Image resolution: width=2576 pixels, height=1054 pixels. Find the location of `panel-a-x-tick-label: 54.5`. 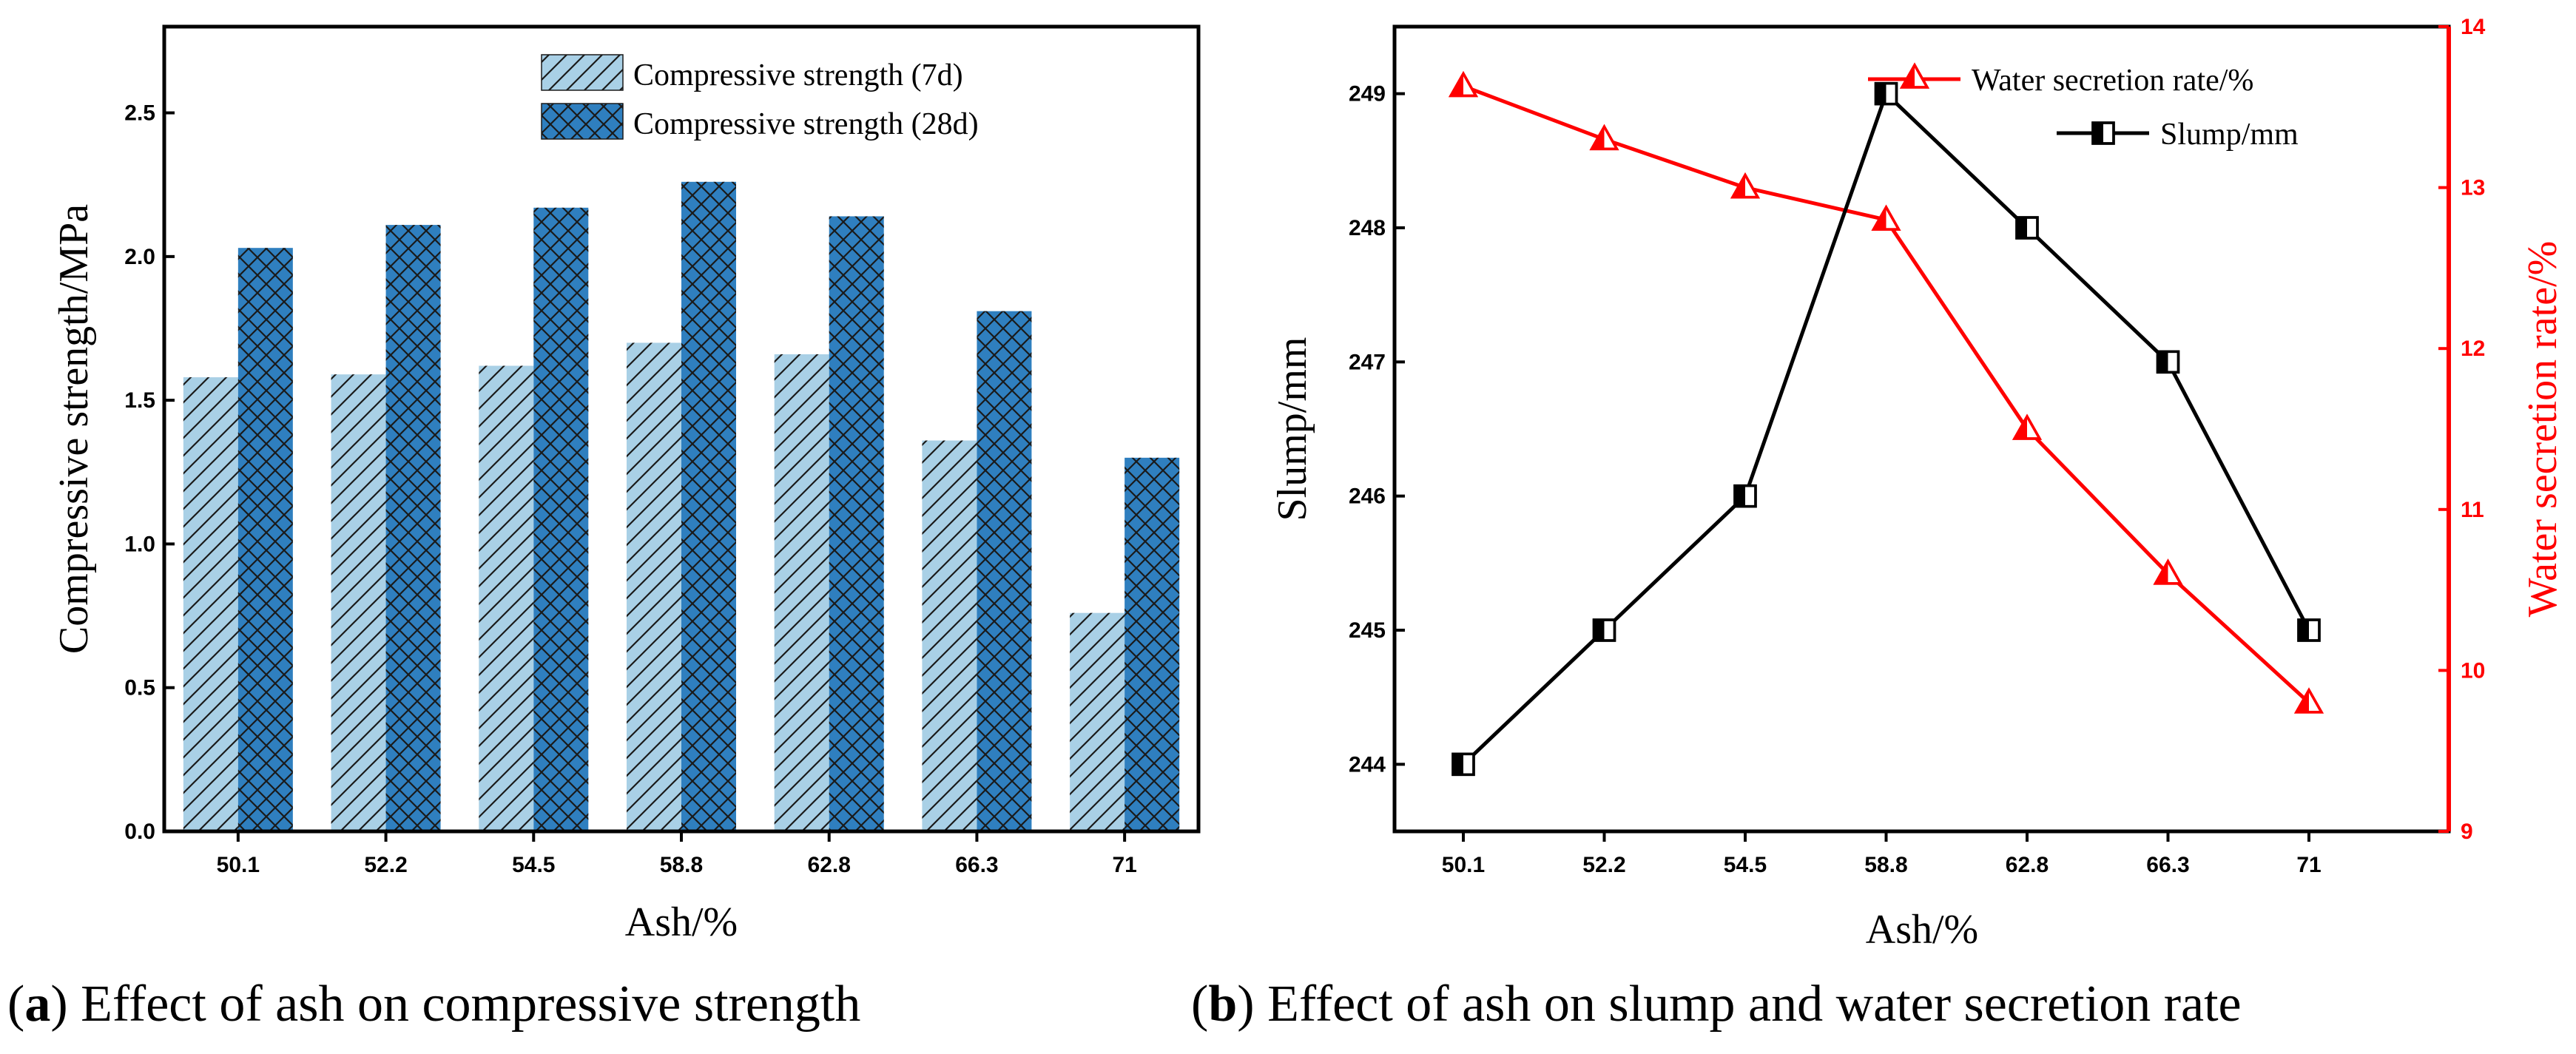

panel-a-x-tick-label: 54.5 is located at coordinates (533, 865).